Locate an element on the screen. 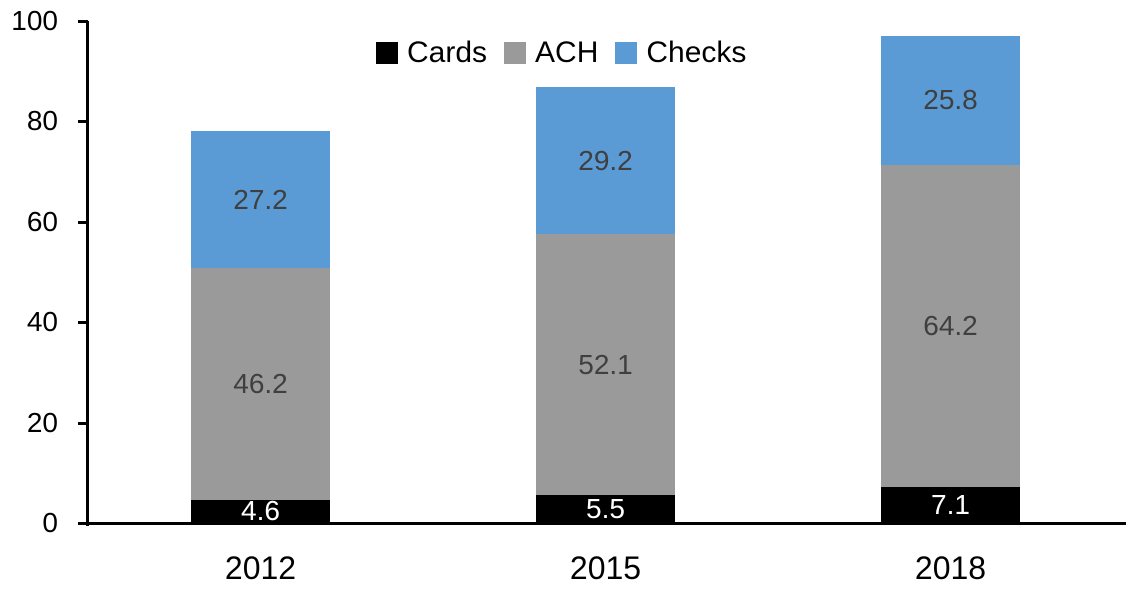  bar-segment-label: 25.8 is located at coordinates (950, 100).